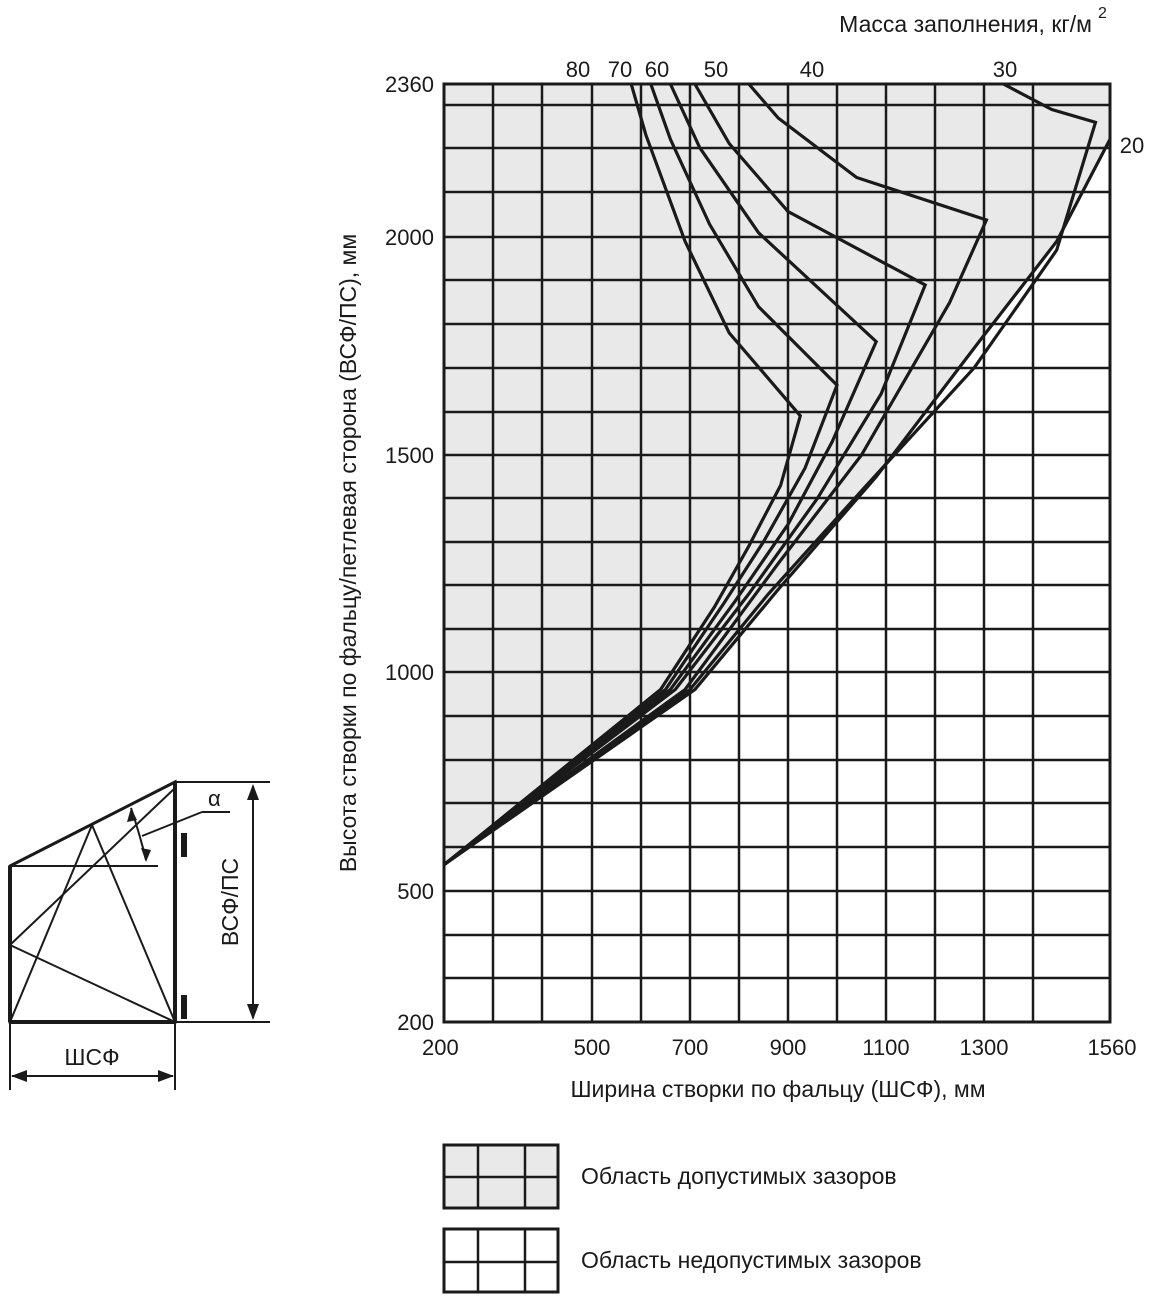  What do you see at coordinates (172, 824) in the screenshot?
I see `angle-leader-line` at bounding box center [172, 824].